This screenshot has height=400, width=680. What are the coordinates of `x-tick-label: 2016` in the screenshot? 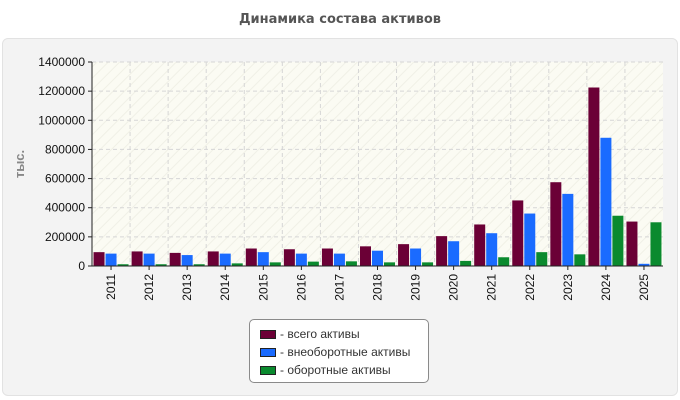 It's located at (301, 287).